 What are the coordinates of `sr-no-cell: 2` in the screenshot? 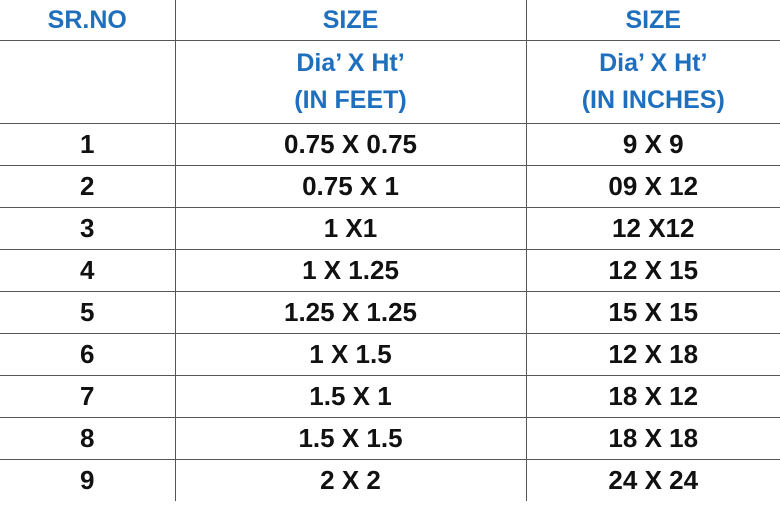 It's located at (87, 186).